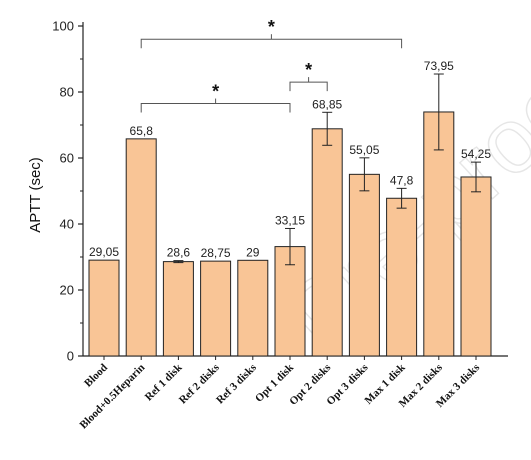  I want to click on data-label: 28,75, so click(216, 253).